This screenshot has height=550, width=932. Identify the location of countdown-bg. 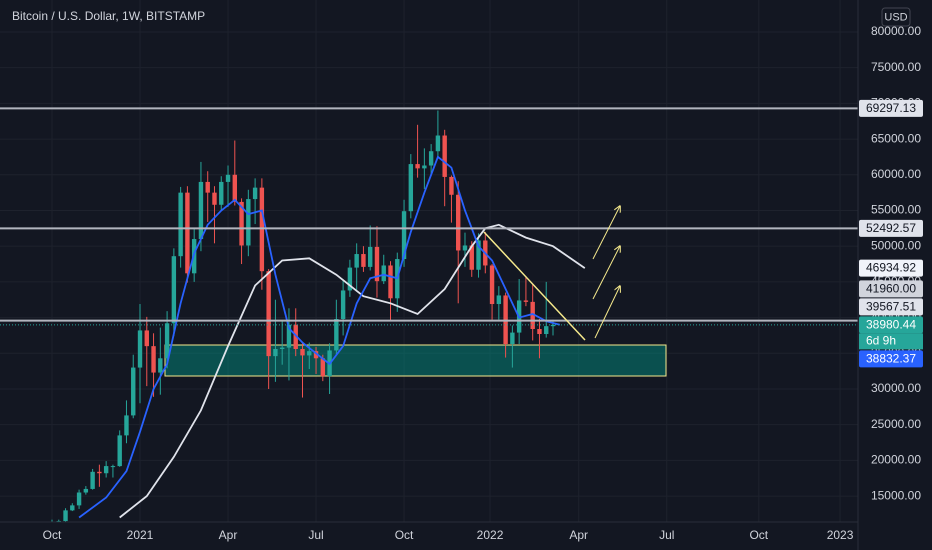
(891, 341).